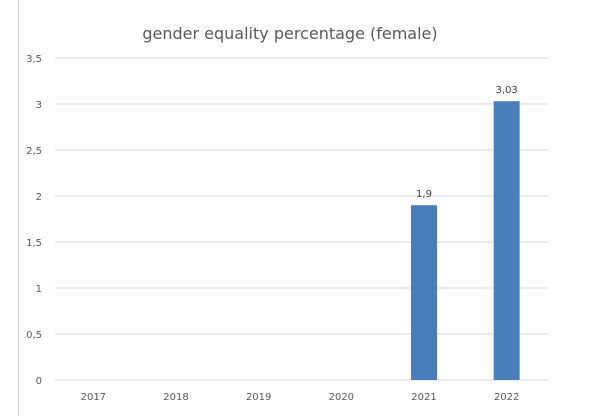 This screenshot has width=589, height=416. I want to click on x-tick-label: 2019, so click(258, 397).